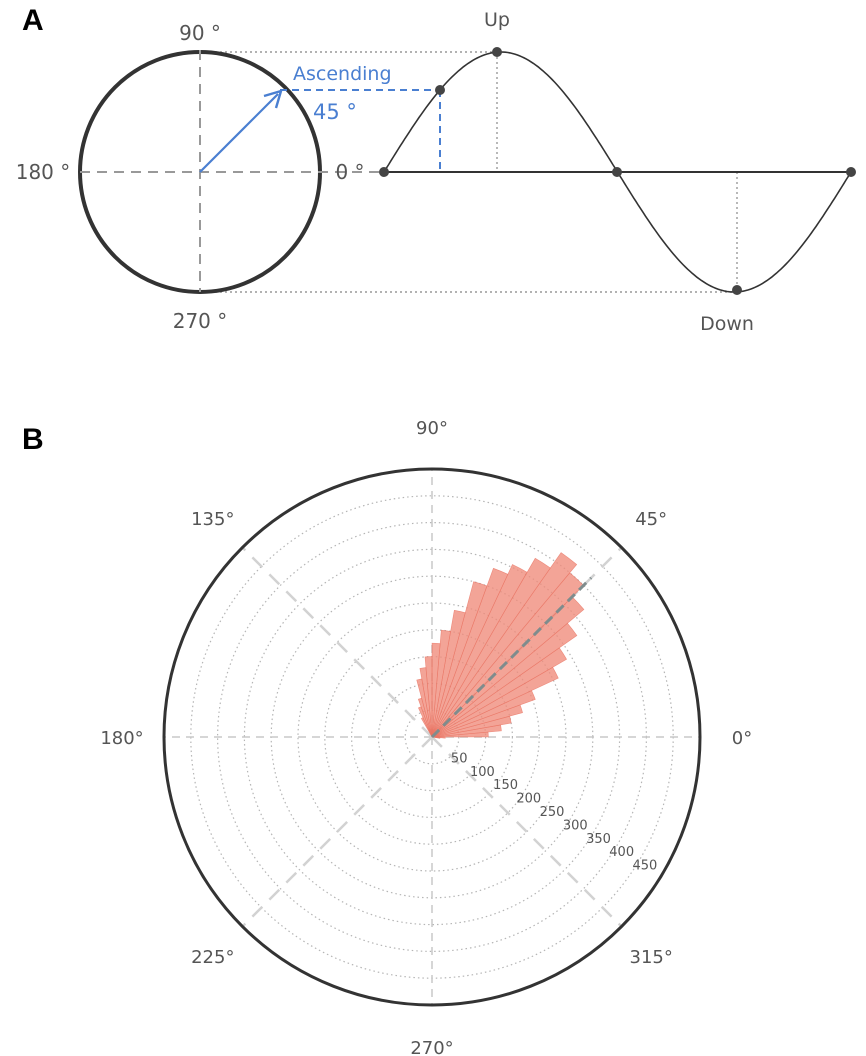 The height and width of the screenshot is (1056, 866). I want to click on grid-ring, so click(432, 737).